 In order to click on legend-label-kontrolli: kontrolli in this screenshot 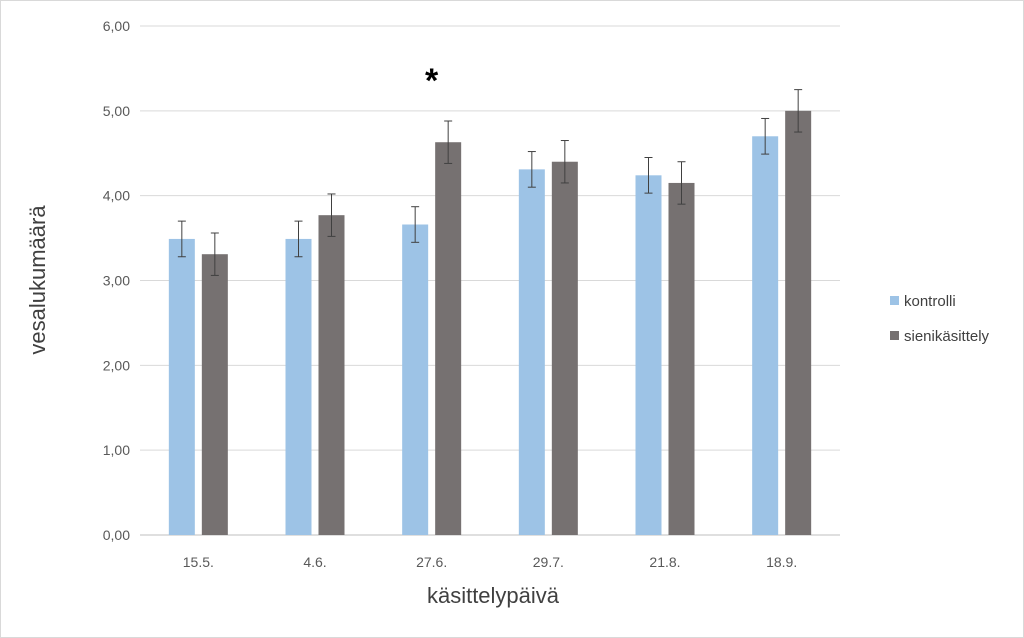, I will do `click(930, 301)`.